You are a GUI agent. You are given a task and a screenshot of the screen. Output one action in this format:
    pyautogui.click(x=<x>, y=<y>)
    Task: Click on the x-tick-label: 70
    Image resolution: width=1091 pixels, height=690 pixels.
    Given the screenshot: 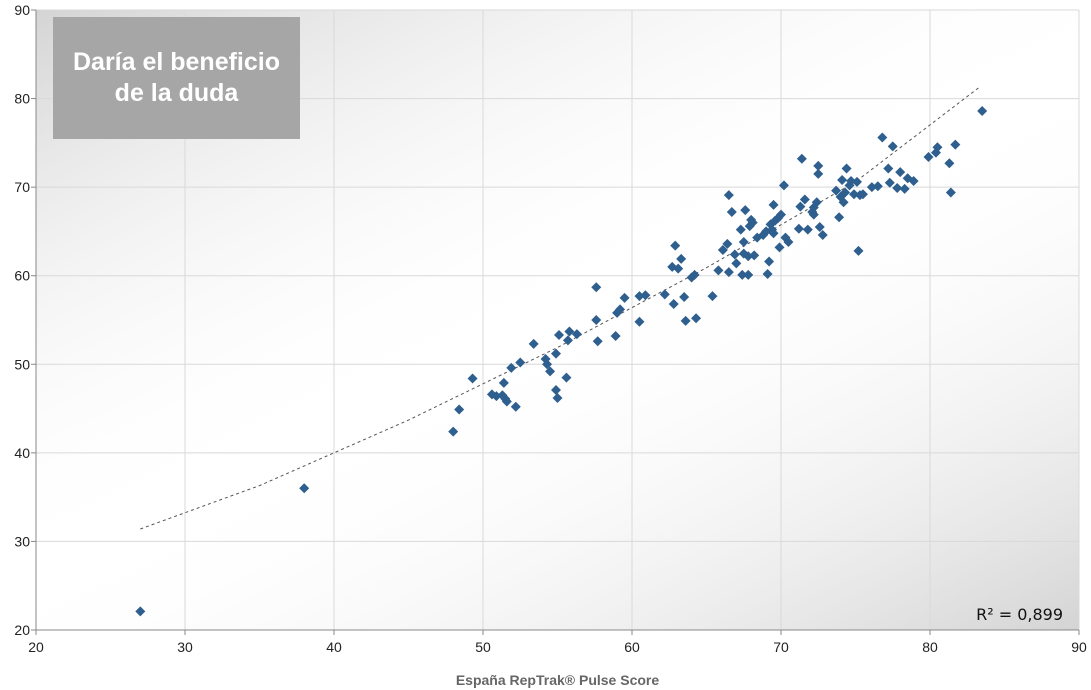 What is the action you would take?
    pyautogui.click(x=781, y=647)
    